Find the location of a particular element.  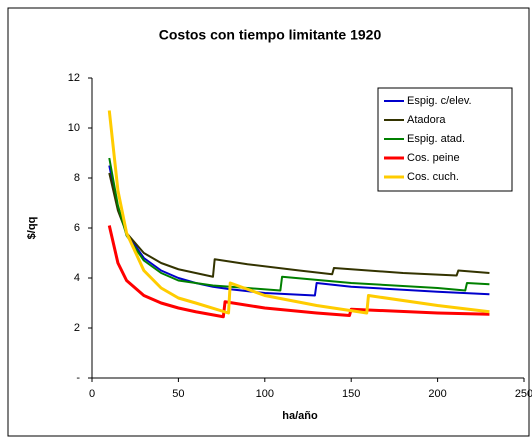

y-tick-label: 10 is located at coordinates (74, 128).